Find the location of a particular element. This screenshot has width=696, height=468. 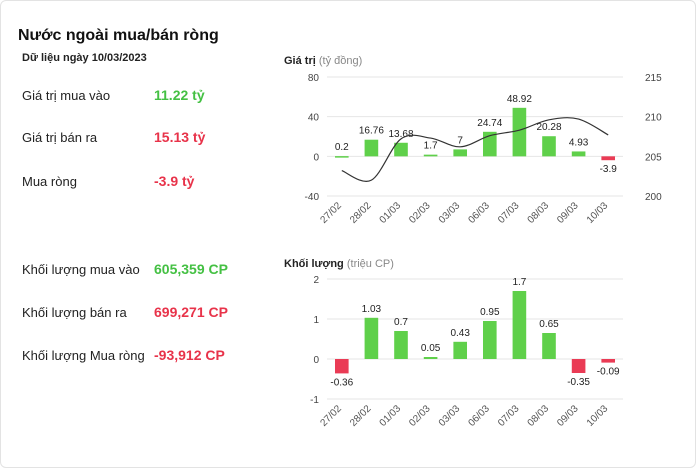

value-chart-data-label: 1.7 is located at coordinates (431, 146).